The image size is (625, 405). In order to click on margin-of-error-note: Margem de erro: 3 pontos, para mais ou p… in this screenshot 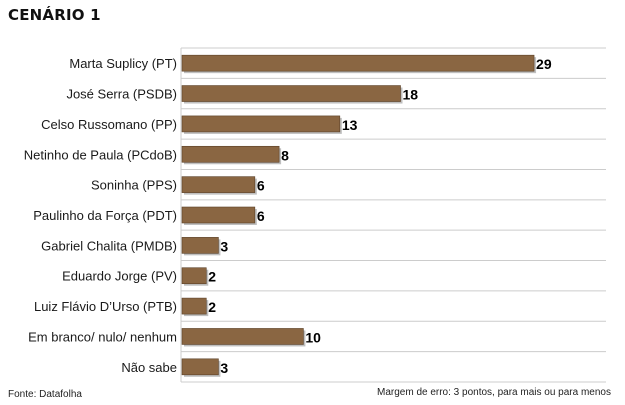, I will do `click(493, 392)`.